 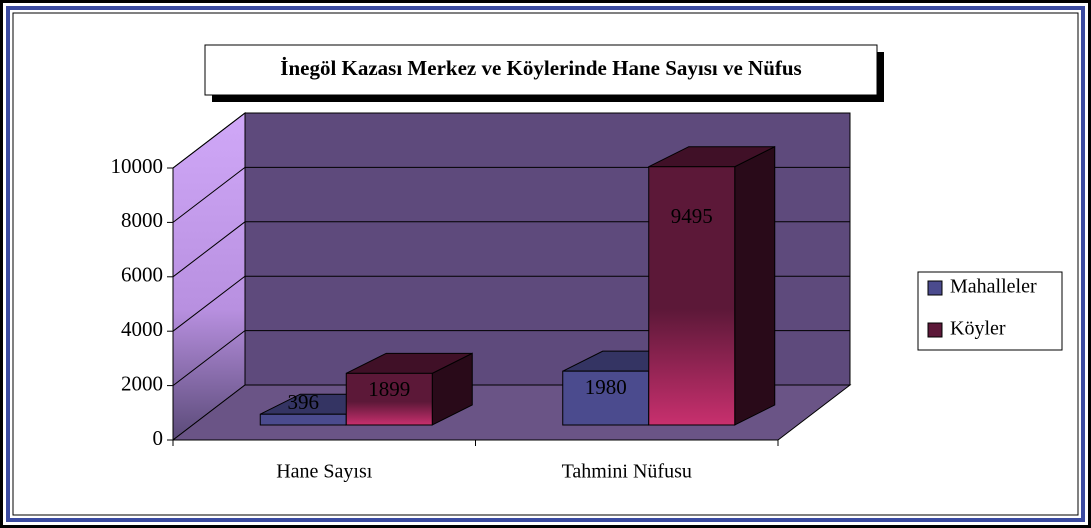 What do you see at coordinates (324, 472) in the screenshot?
I see `x-tick-label: Hane Sayısı` at bounding box center [324, 472].